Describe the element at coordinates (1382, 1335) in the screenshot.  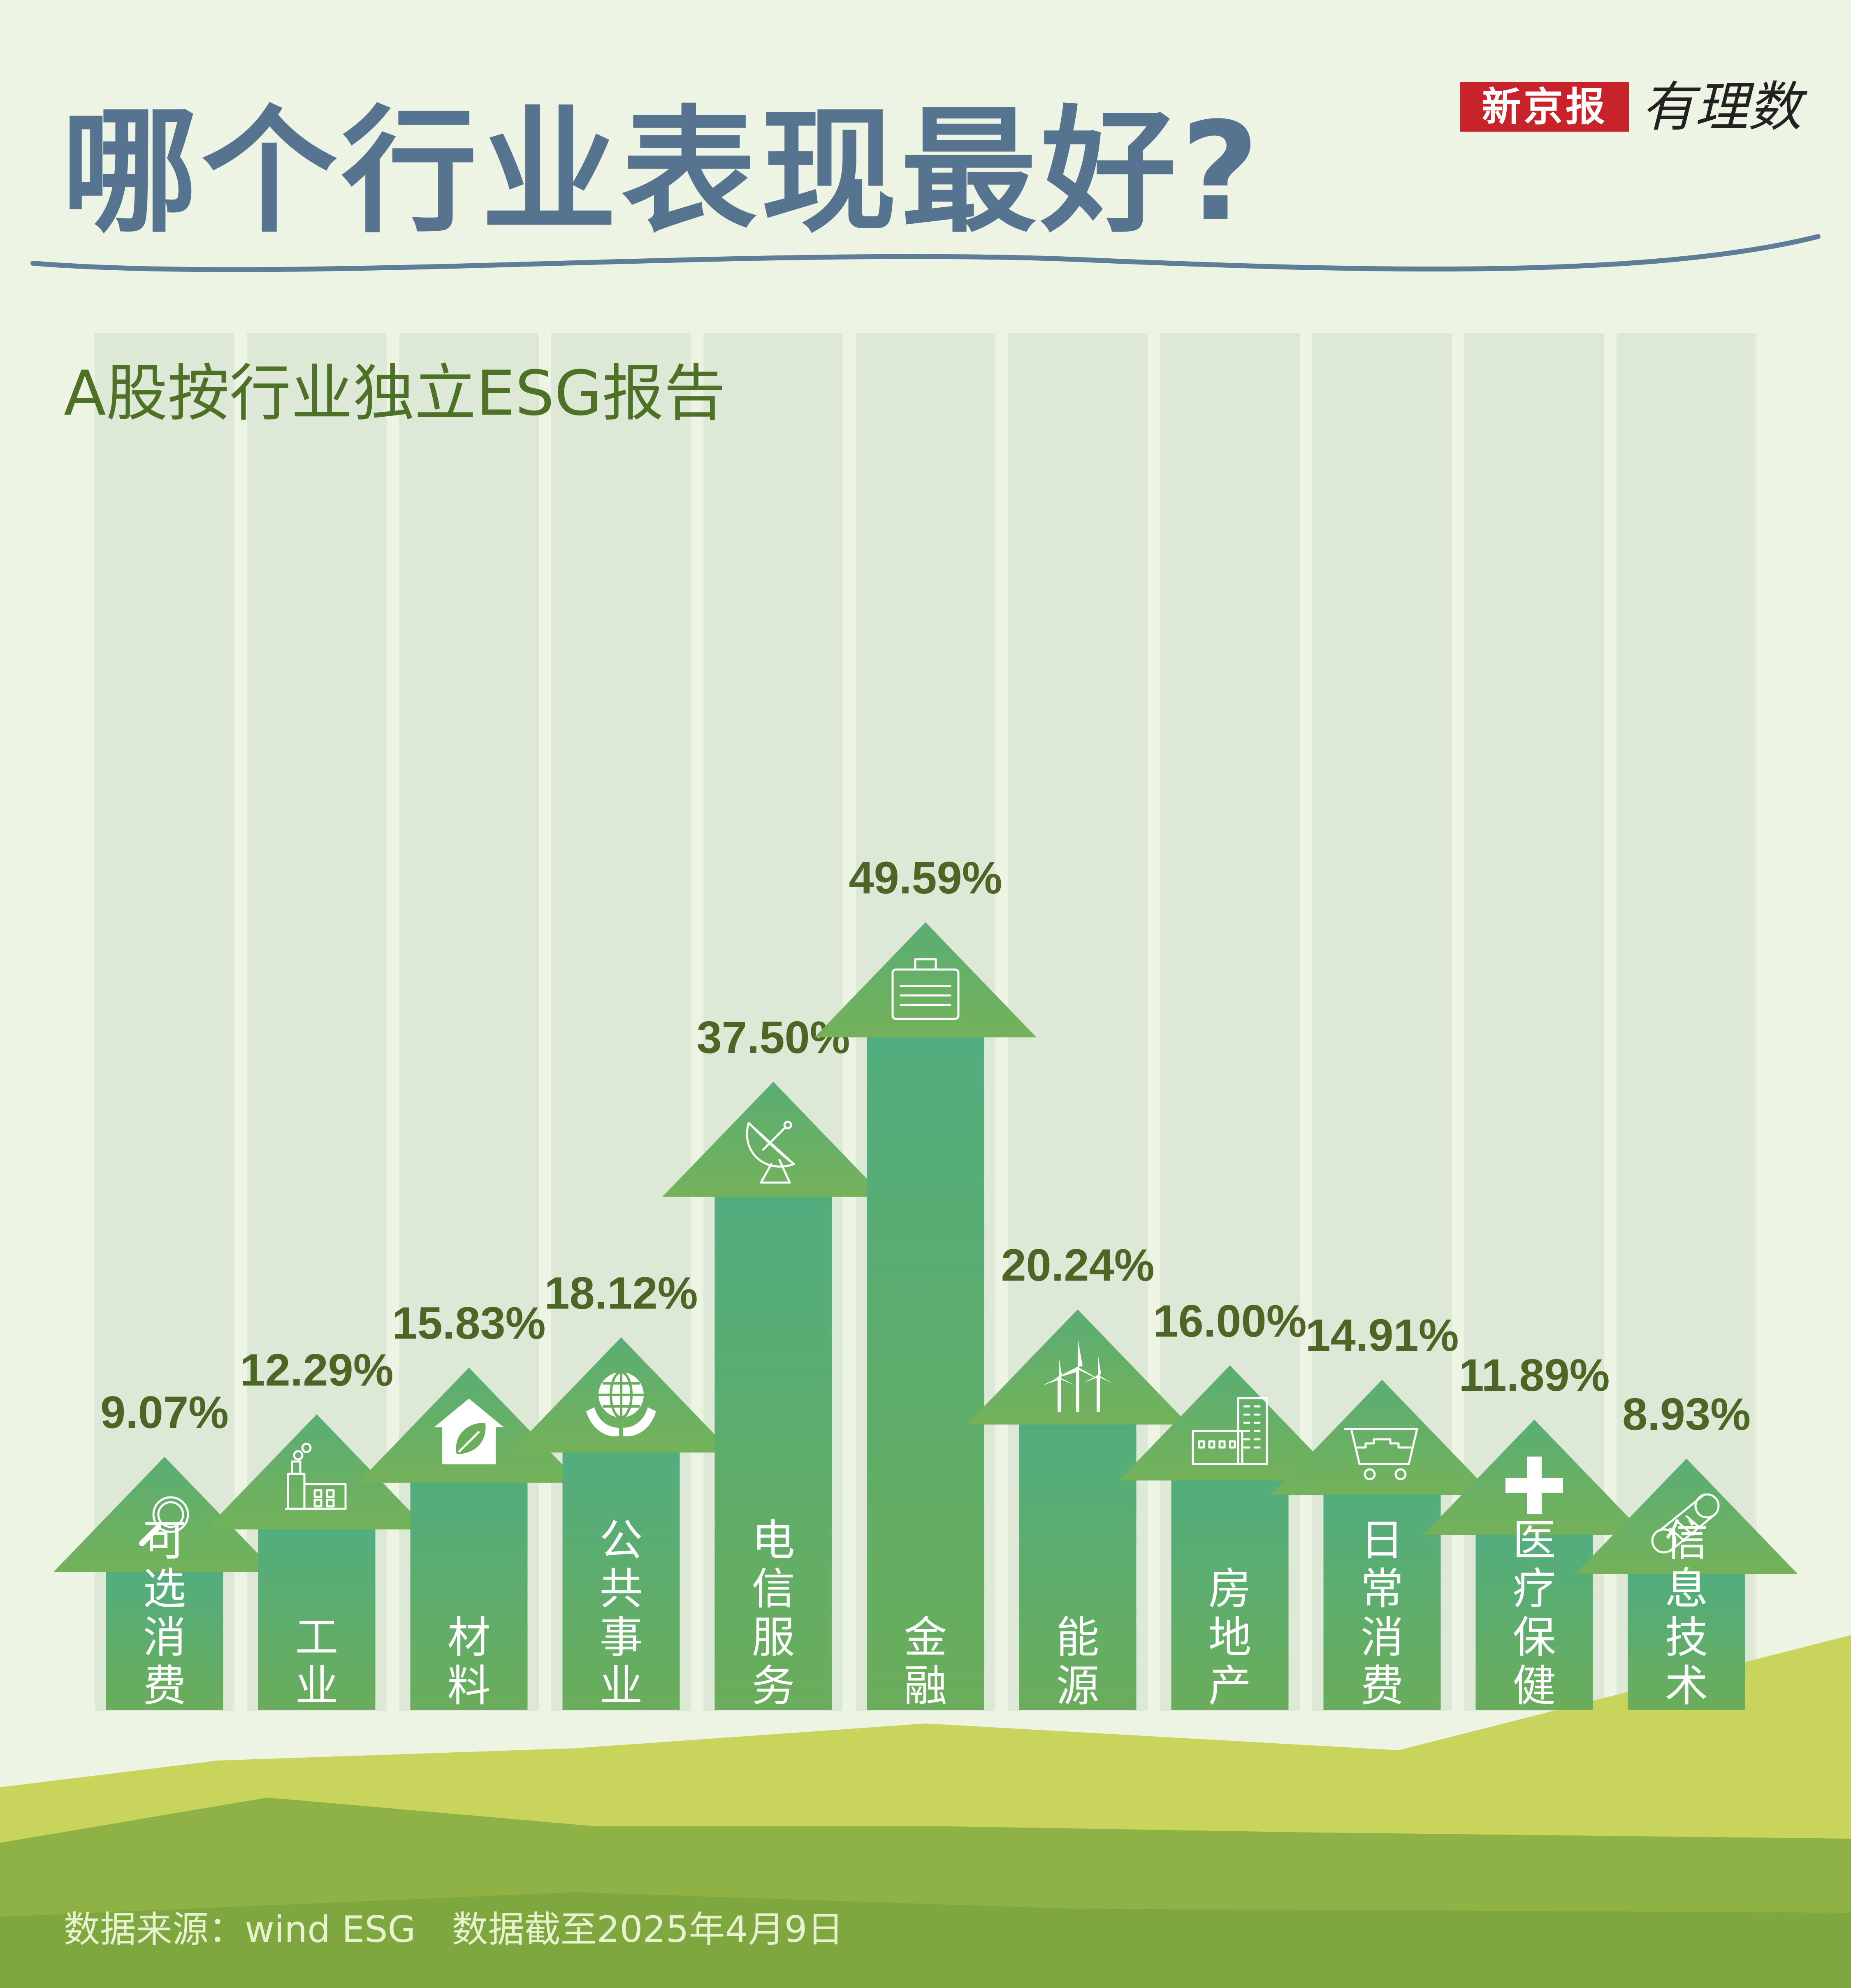
I see `data-label: 14.91%` at that location.